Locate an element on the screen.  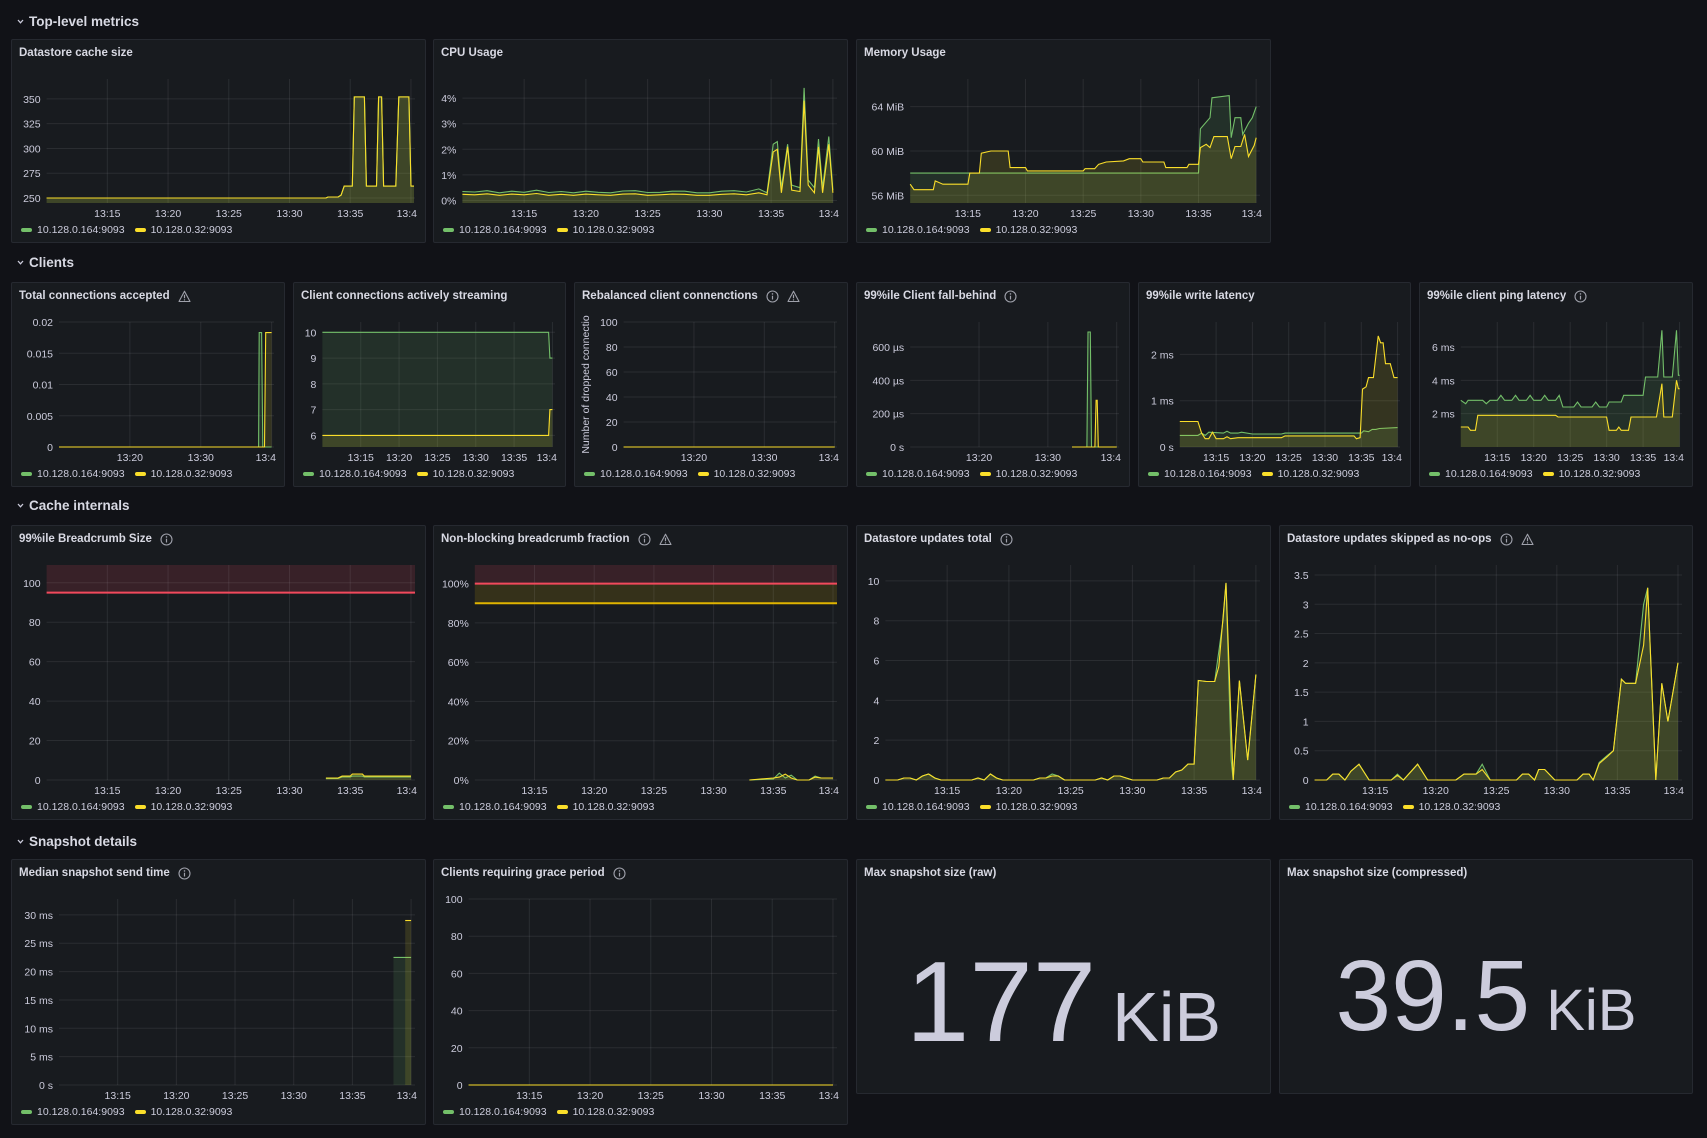
panel-title: Total connections accepted is located at coordinates (94, 296).